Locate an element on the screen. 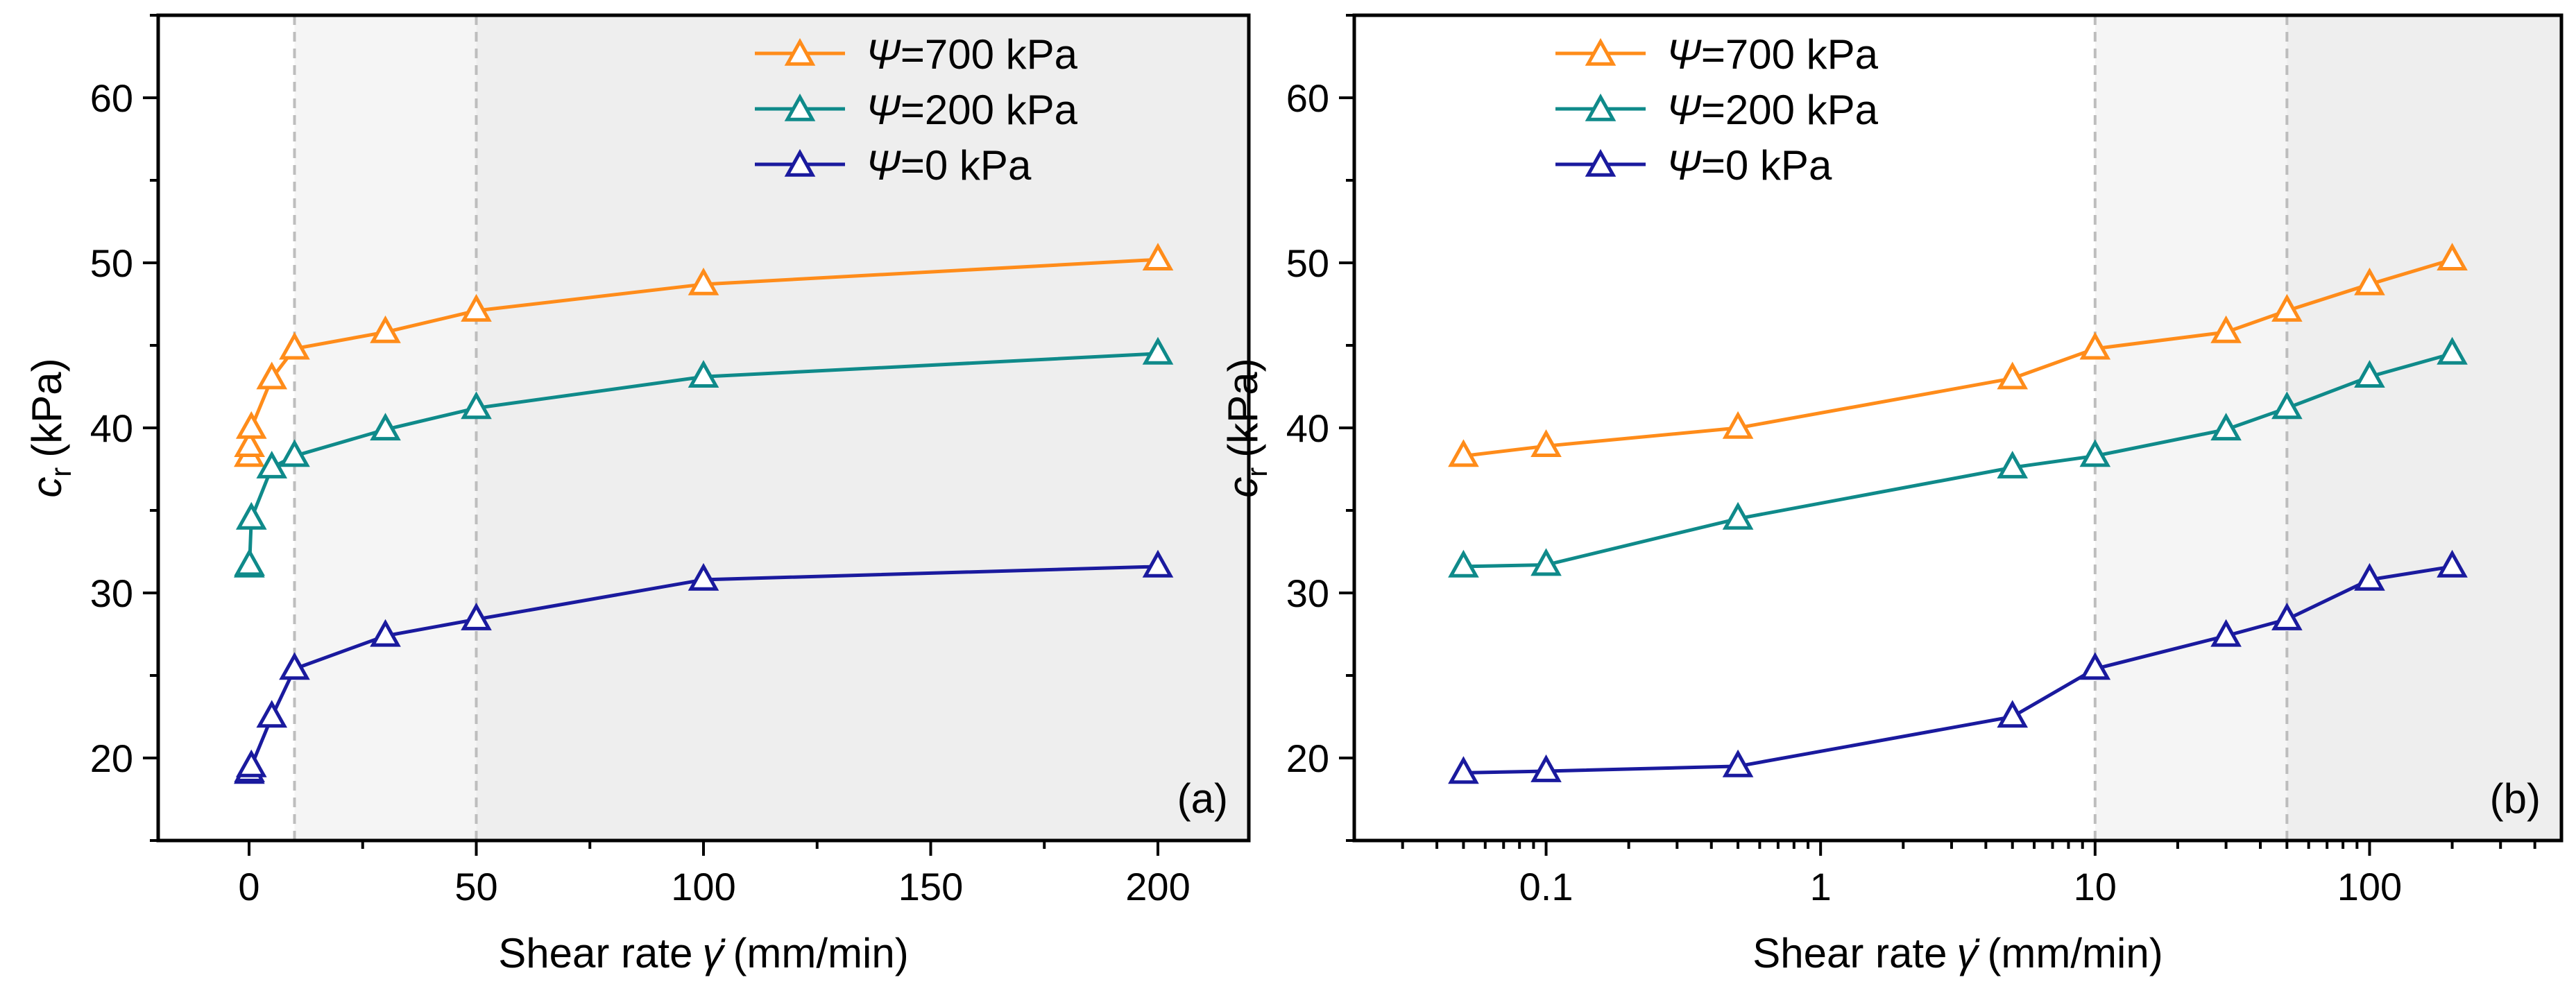  y-tick-label: 40 is located at coordinates (1307, 428).